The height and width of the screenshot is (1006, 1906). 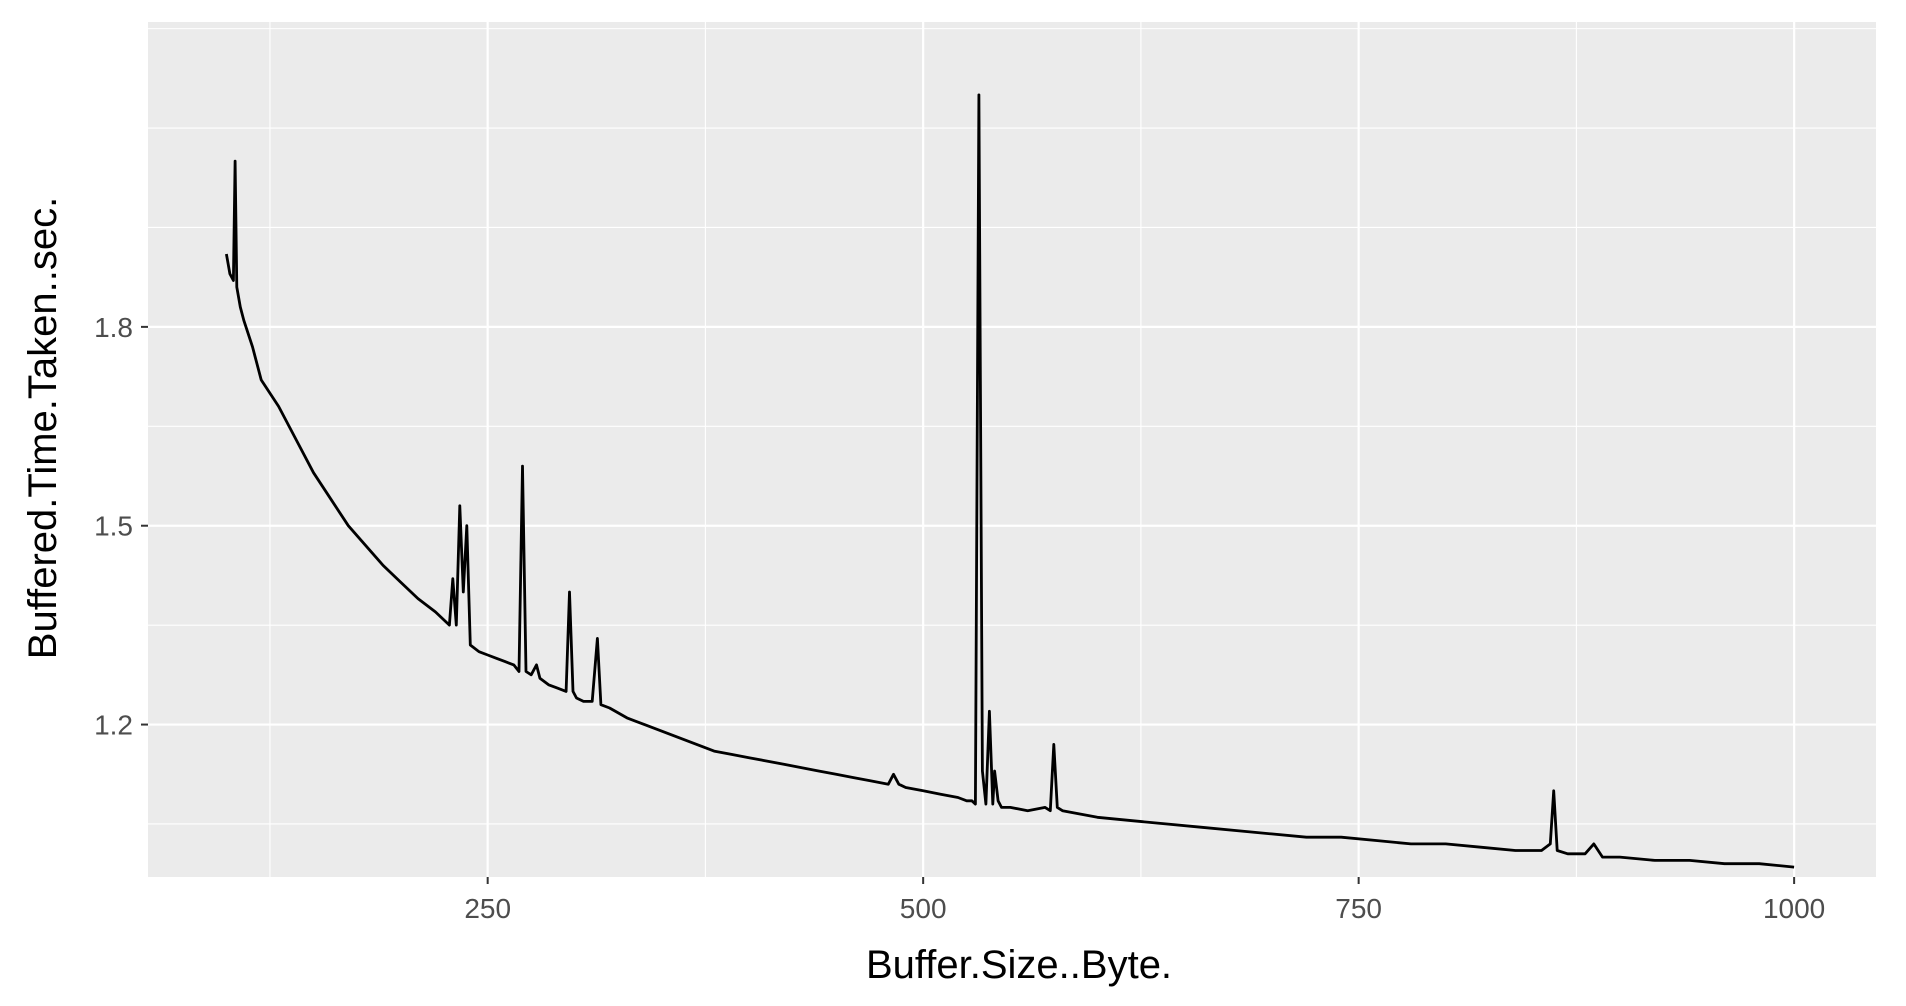 I want to click on x-tick-label: 750, so click(x=1358, y=908).